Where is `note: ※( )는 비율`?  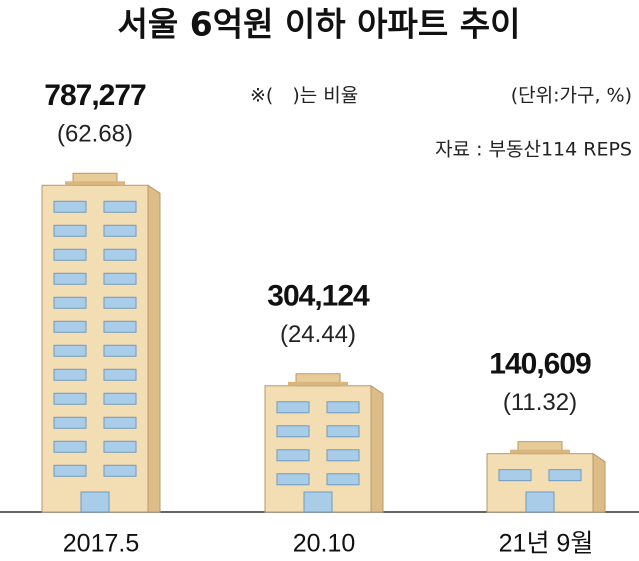
note: ※( )는 비율 is located at coordinates (304, 96).